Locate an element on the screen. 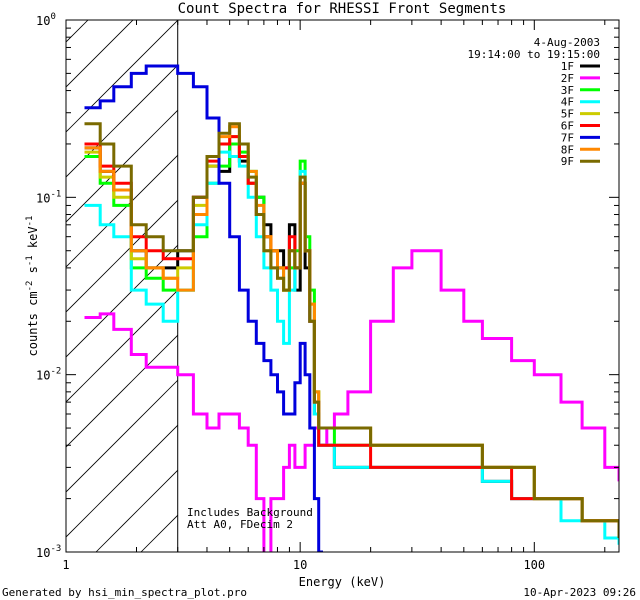 This screenshot has height=600, width=640. legend-label-1F: 1F is located at coordinates (567, 66).